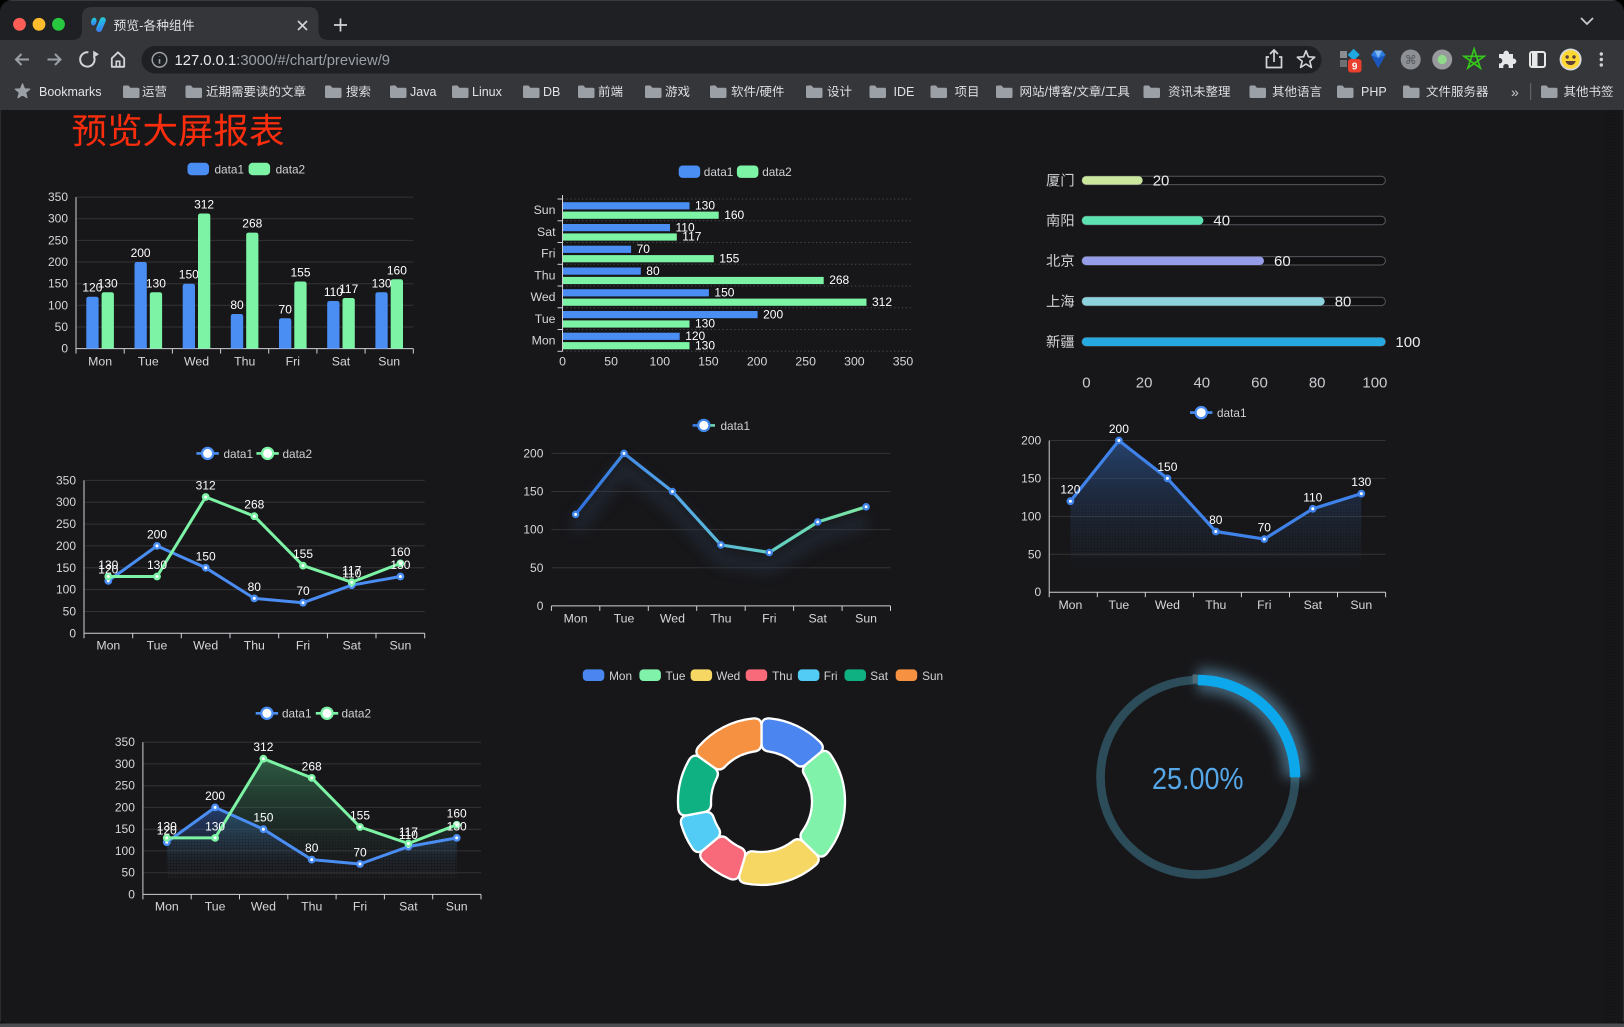 This screenshot has width=1624, height=1027. I want to click on svg-text: Linux, so click(487, 92).